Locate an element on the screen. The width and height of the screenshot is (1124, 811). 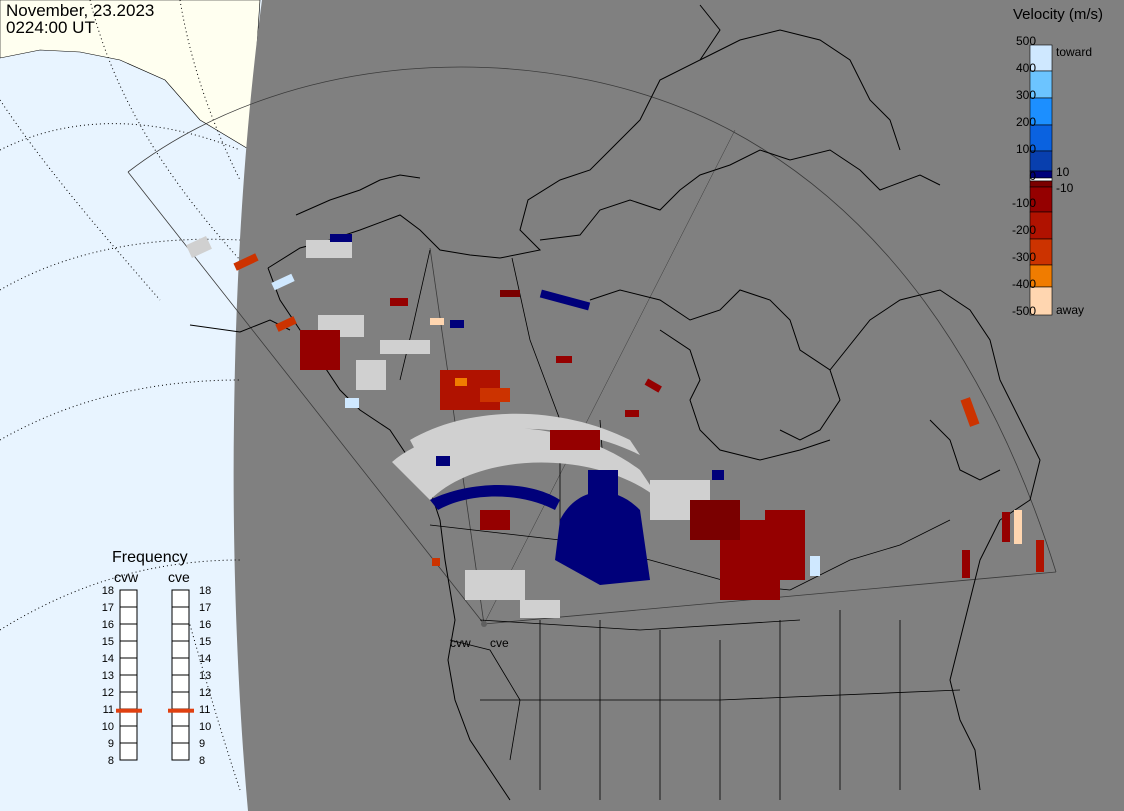
colorbar-tick-label: -500 is located at coordinates (1023, 311).